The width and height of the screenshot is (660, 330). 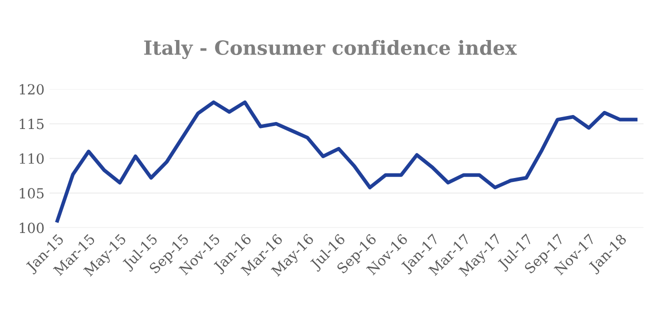 I want to click on y-tick-label: 110, so click(x=32, y=158).